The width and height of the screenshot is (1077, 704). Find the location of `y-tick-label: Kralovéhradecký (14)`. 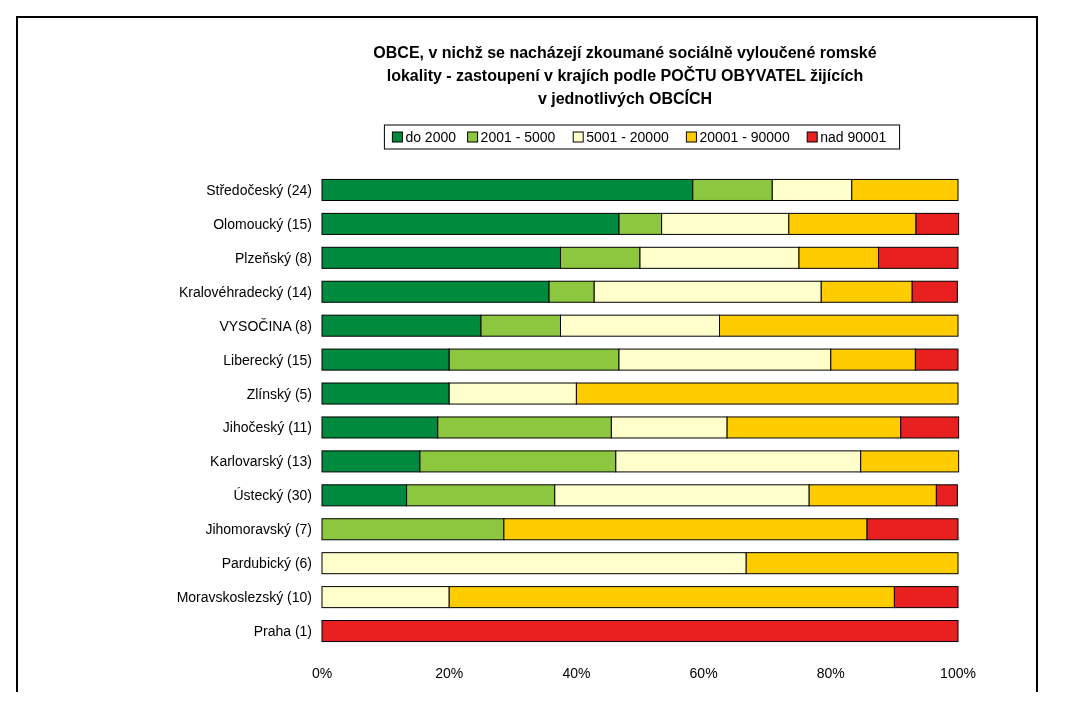

y-tick-label: Kralovéhradecký (14) is located at coordinates (245, 291).